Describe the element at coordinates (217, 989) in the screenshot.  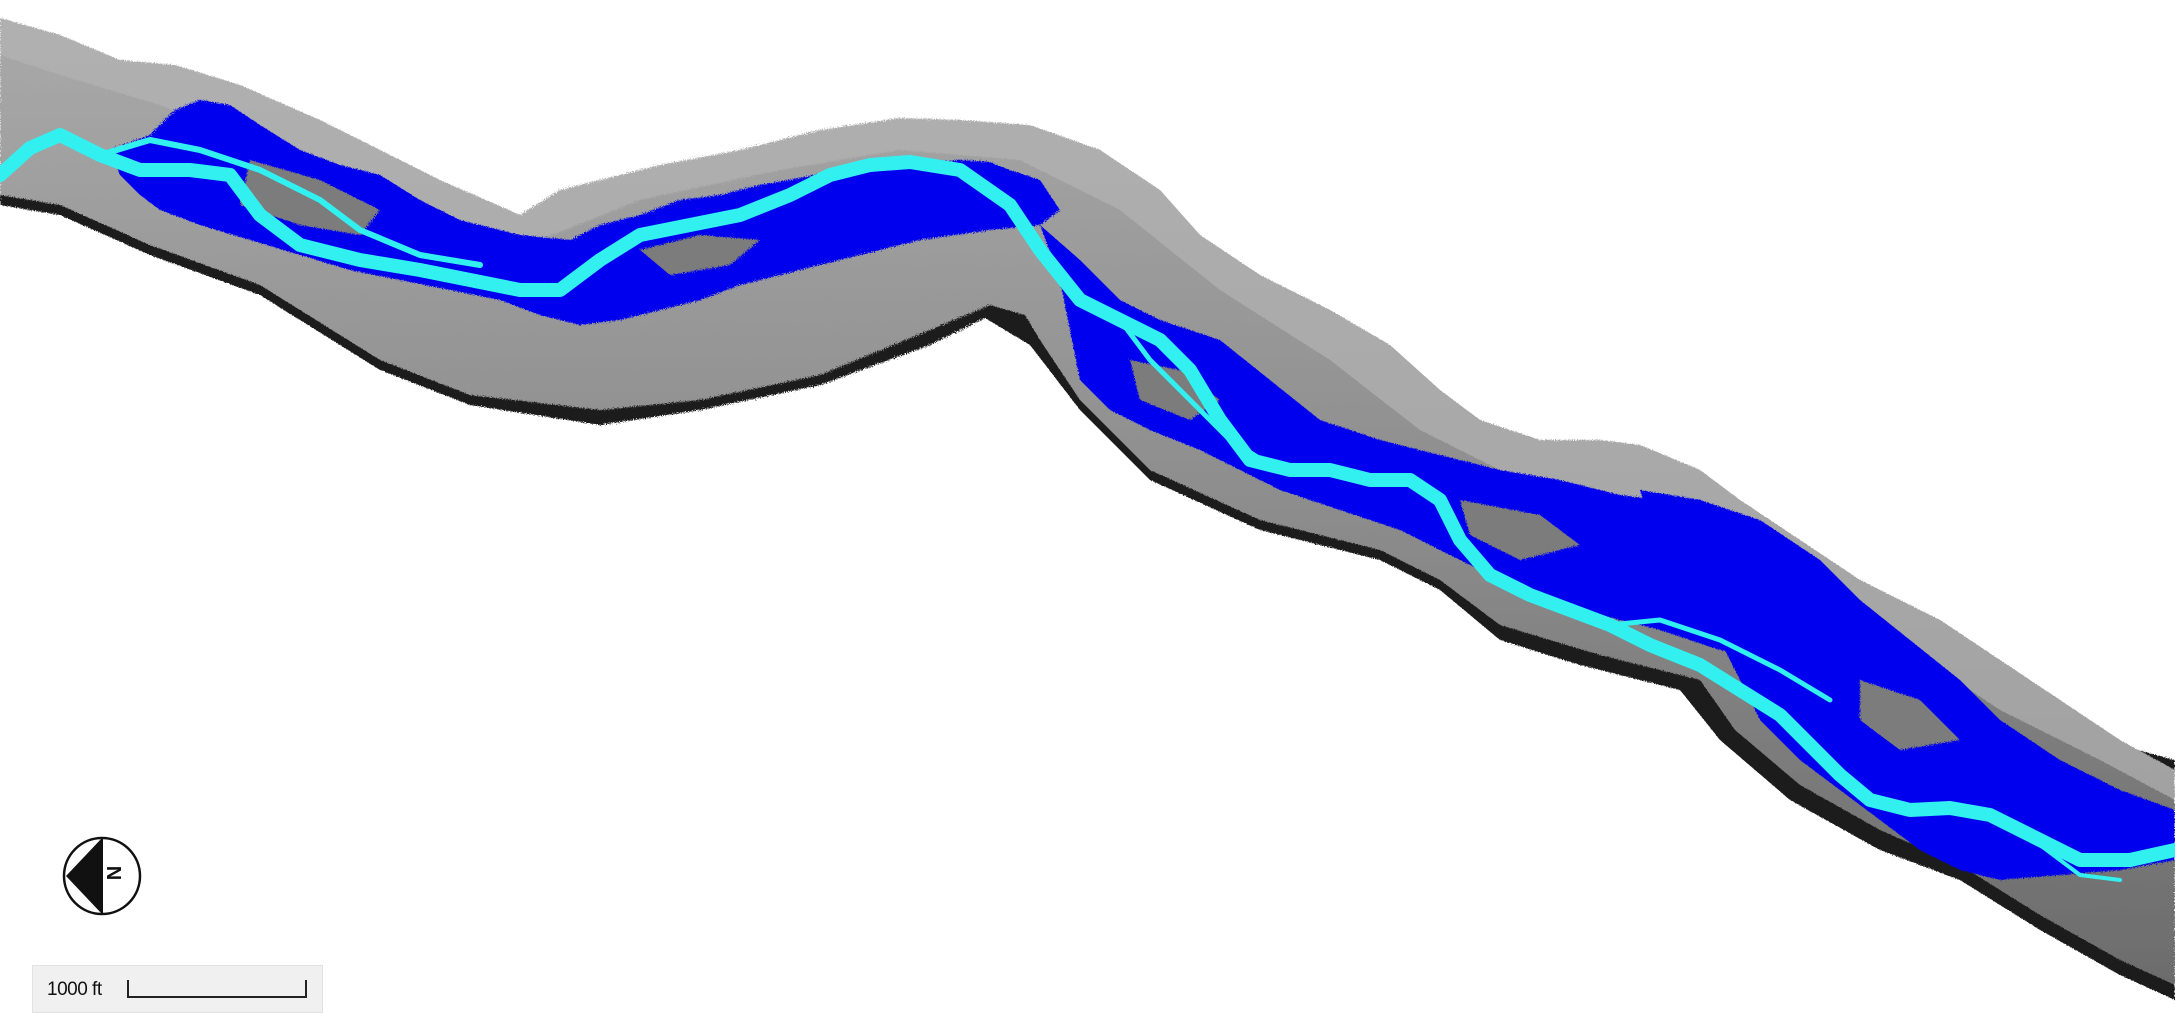
I see `scale-line` at that location.